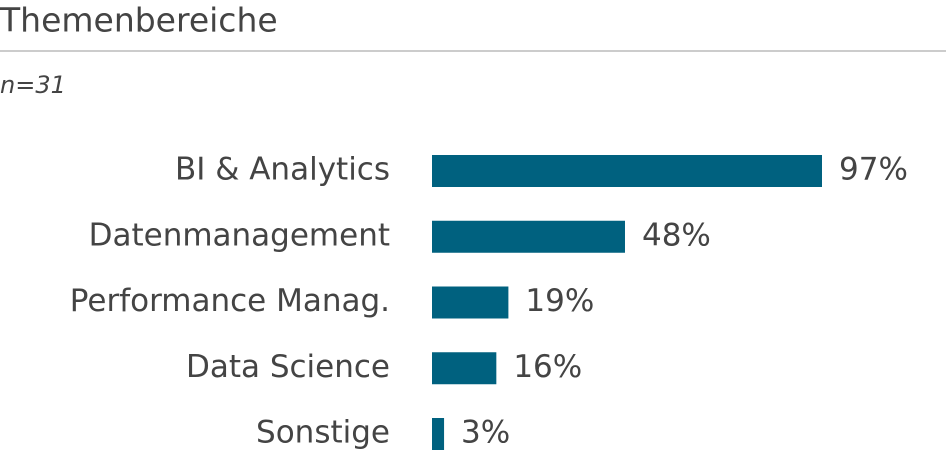 Image resolution: width=946 pixels, height=462 pixels. Describe the element at coordinates (288, 367) in the screenshot. I see `category-label: Data Science` at that location.